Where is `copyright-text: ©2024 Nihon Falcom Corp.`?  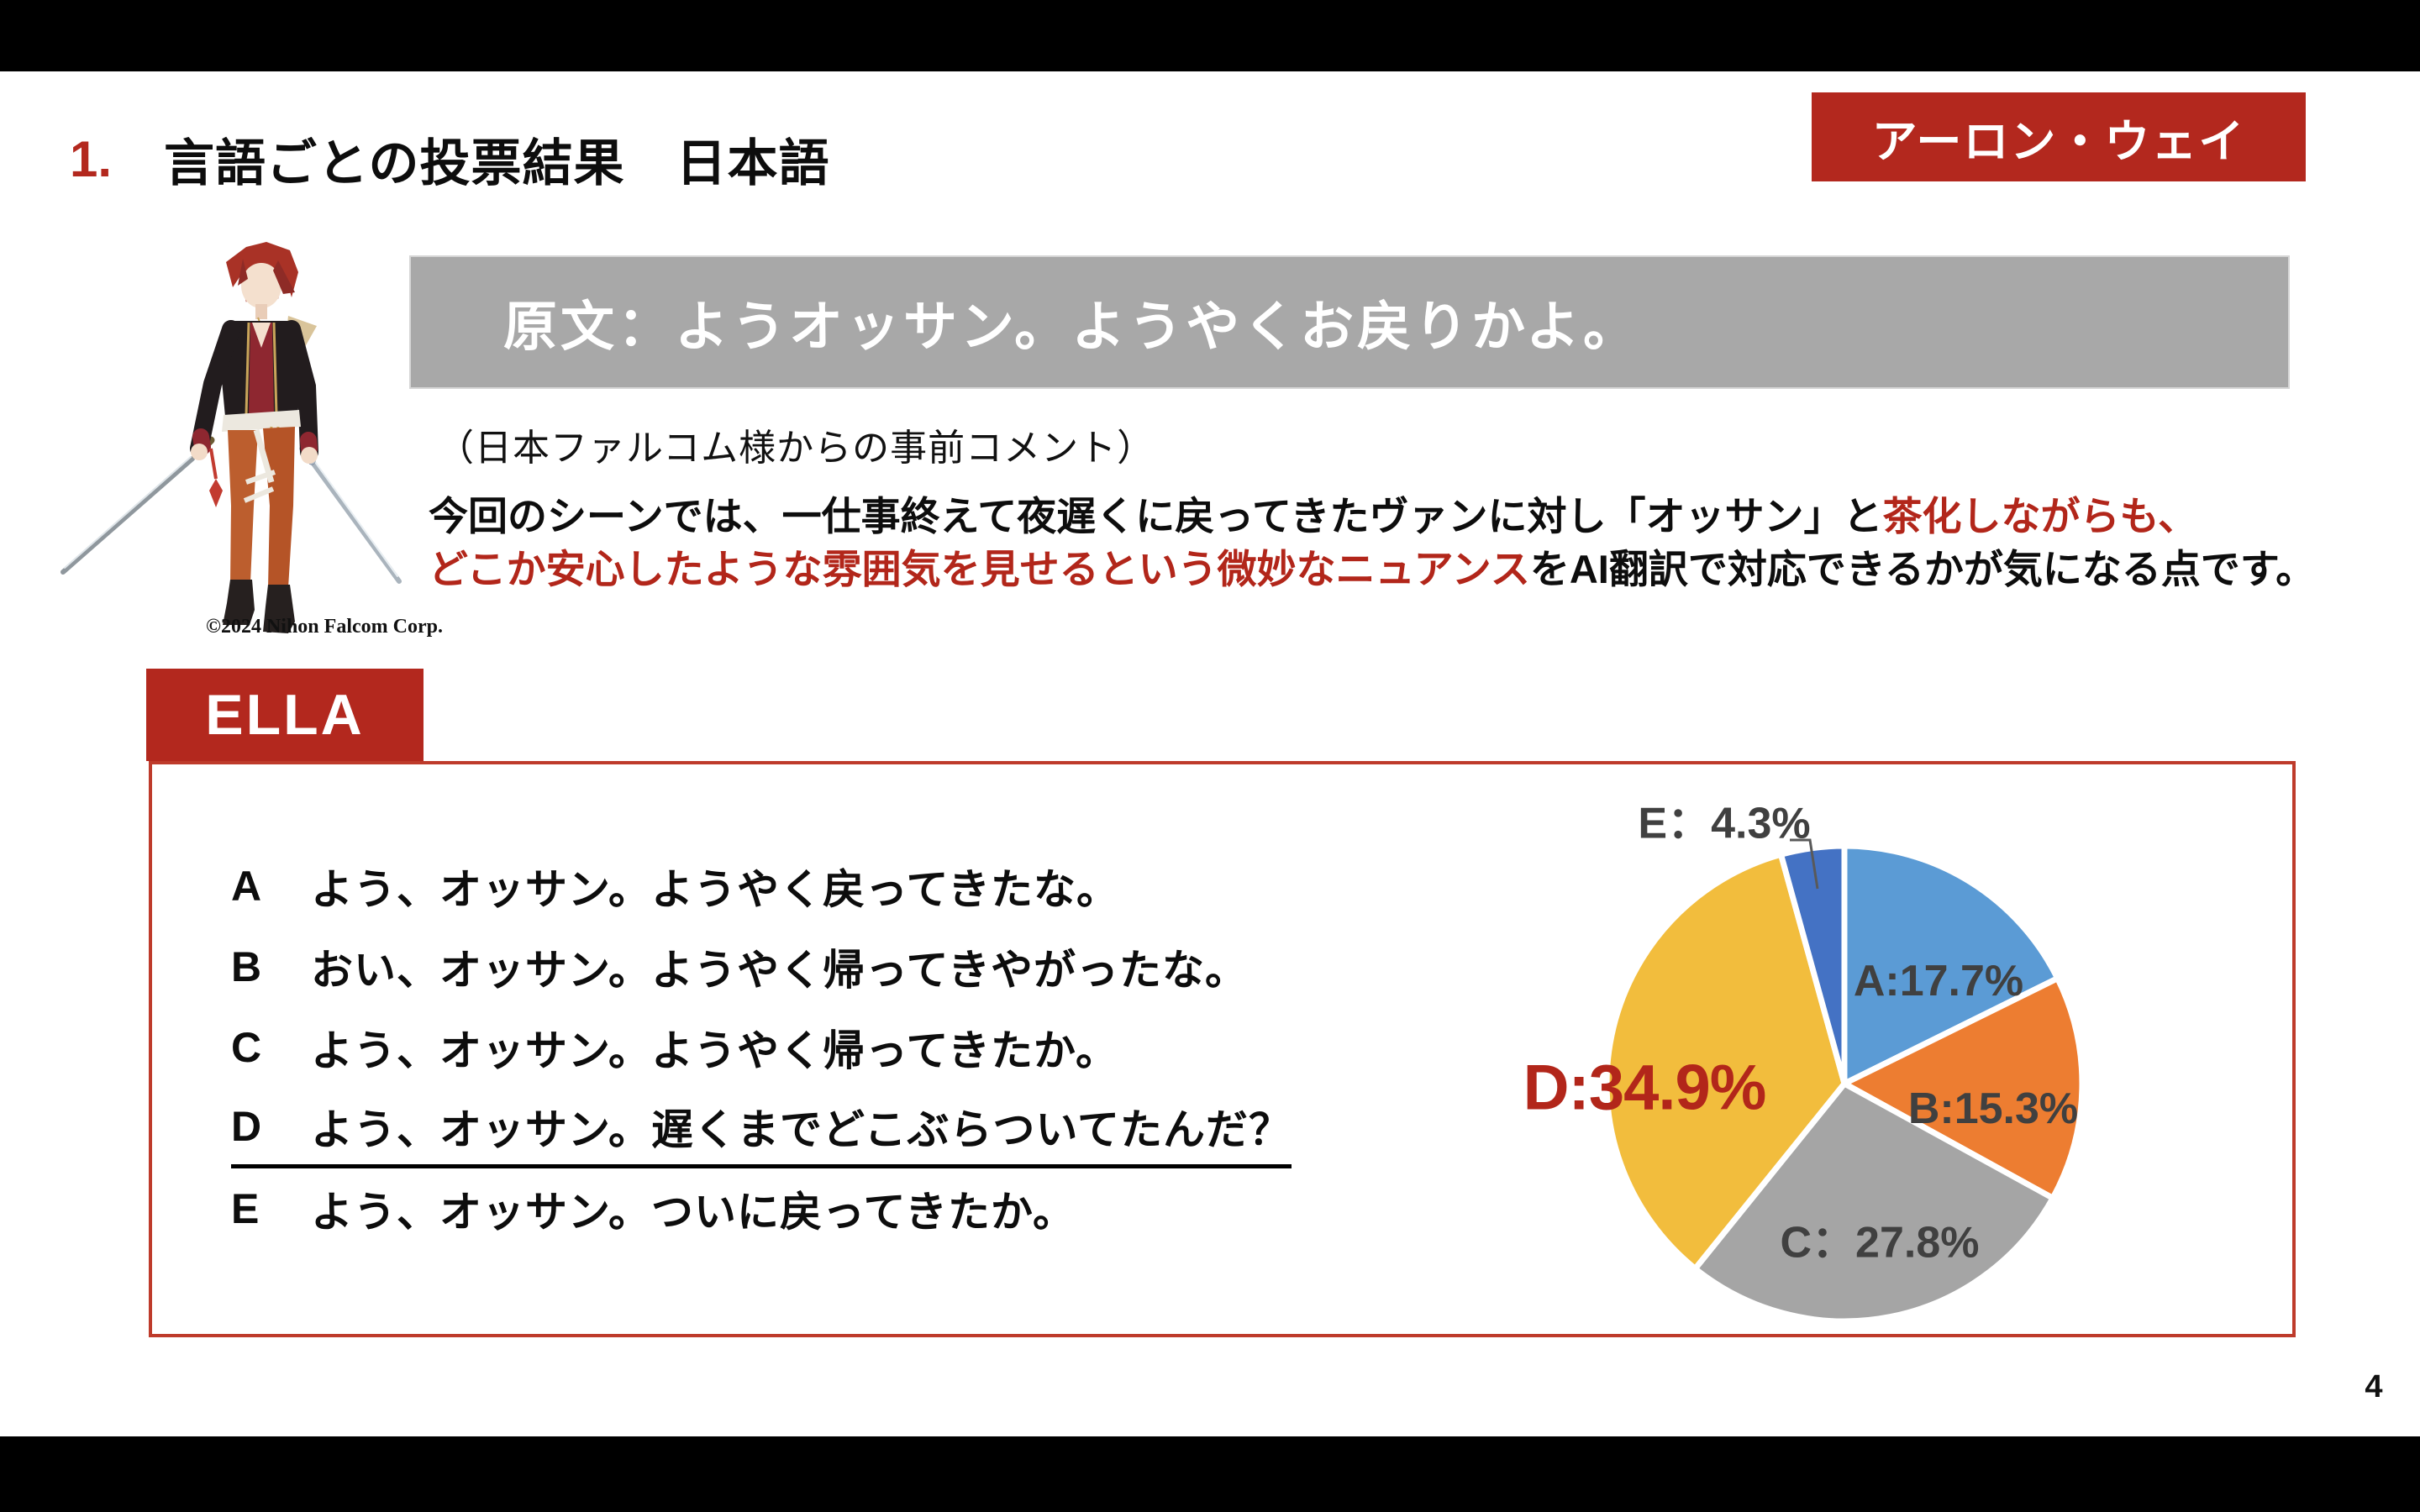
copyright-text: ©2024 Nihon Falcom Corp. is located at coordinates (324, 627).